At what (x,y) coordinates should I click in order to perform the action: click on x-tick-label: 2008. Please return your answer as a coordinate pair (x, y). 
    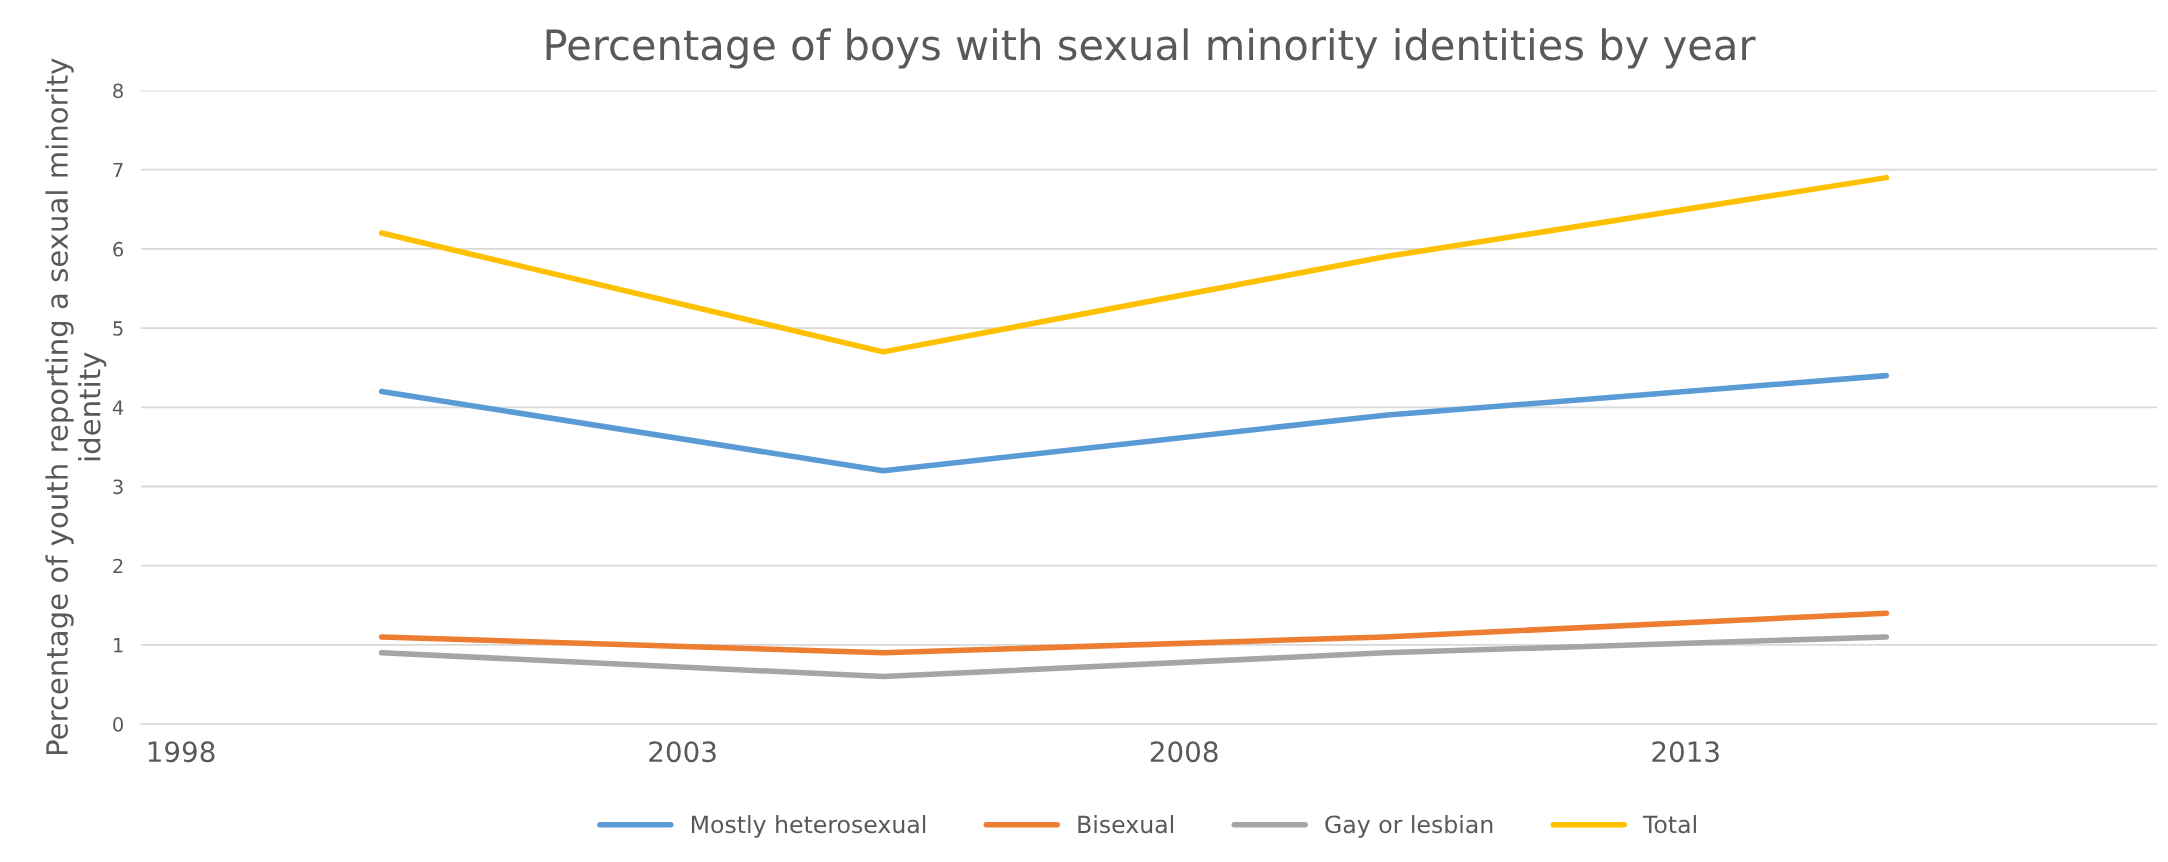
    Looking at the image, I should click on (1184, 752).